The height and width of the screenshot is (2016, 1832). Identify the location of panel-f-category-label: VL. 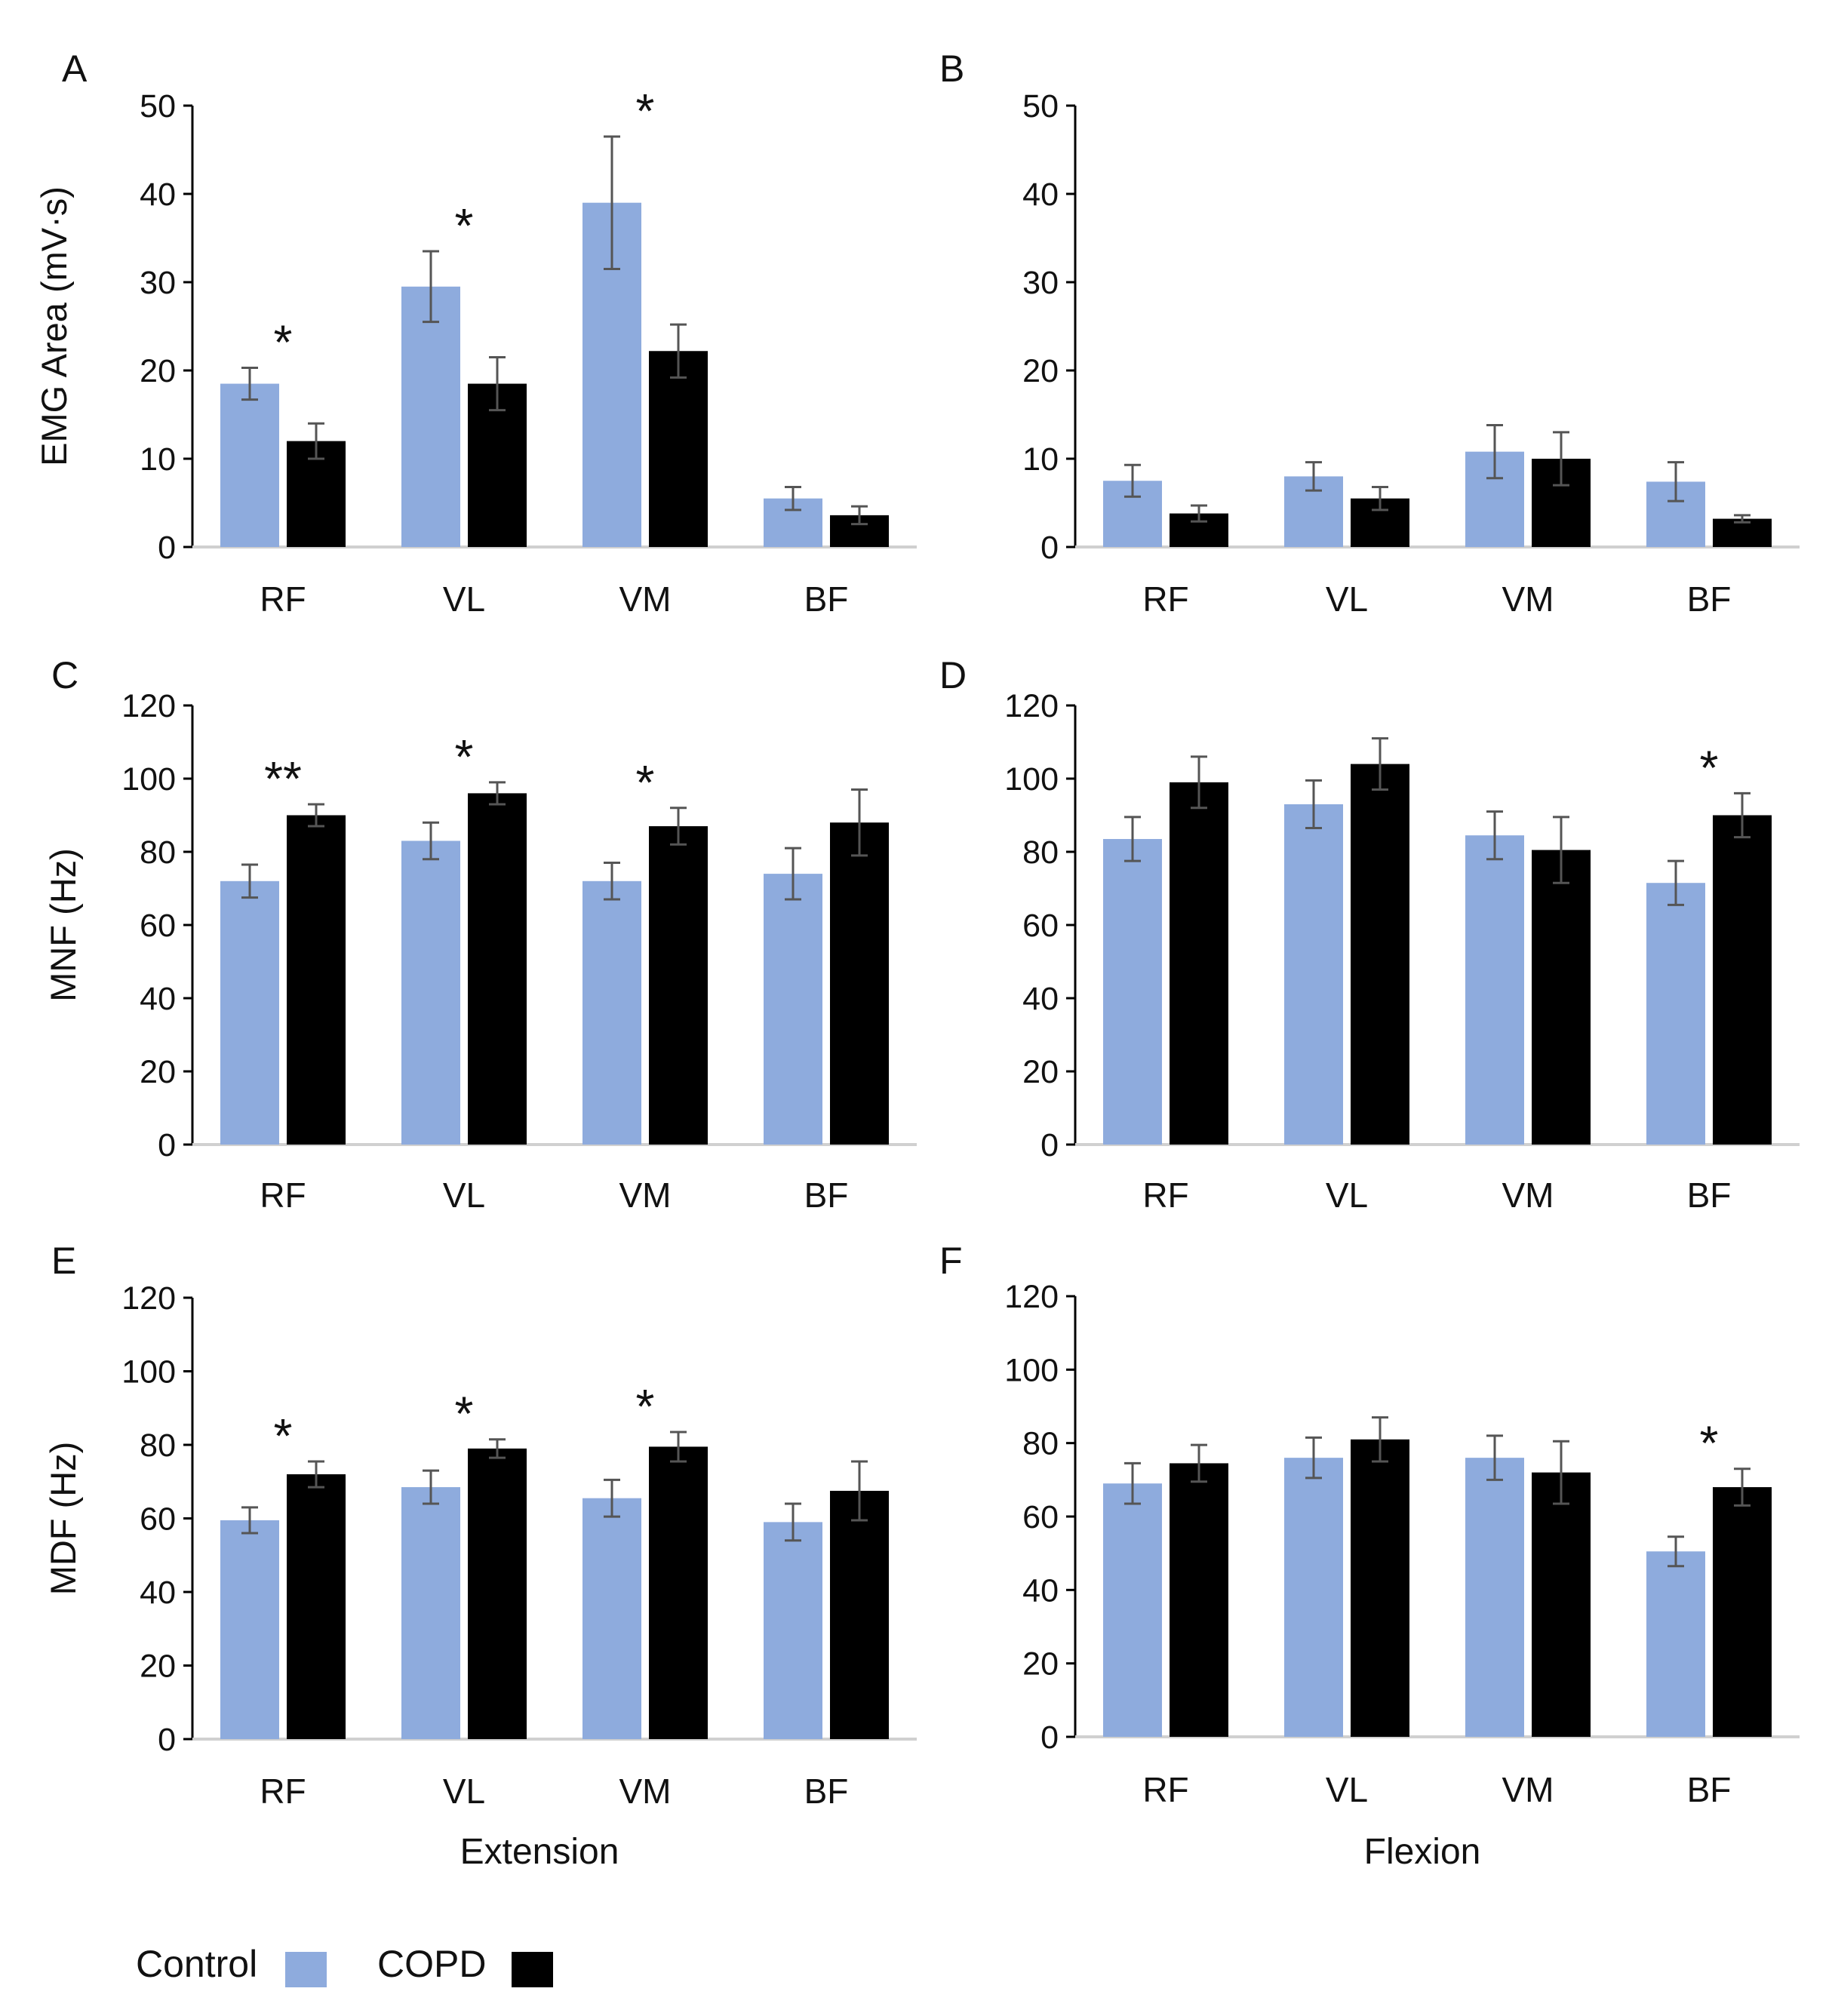
(1347, 1789).